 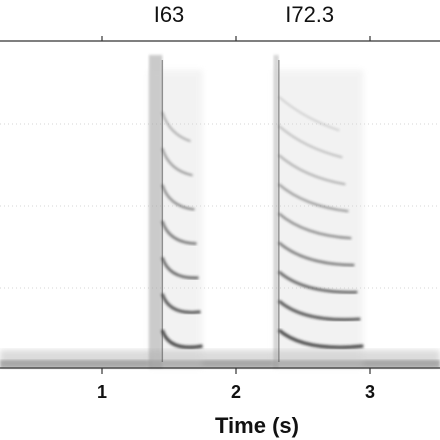 What do you see at coordinates (102, 392) in the screenshot?
I see `x-tick-label: 1` at bounding box center [102, 392].